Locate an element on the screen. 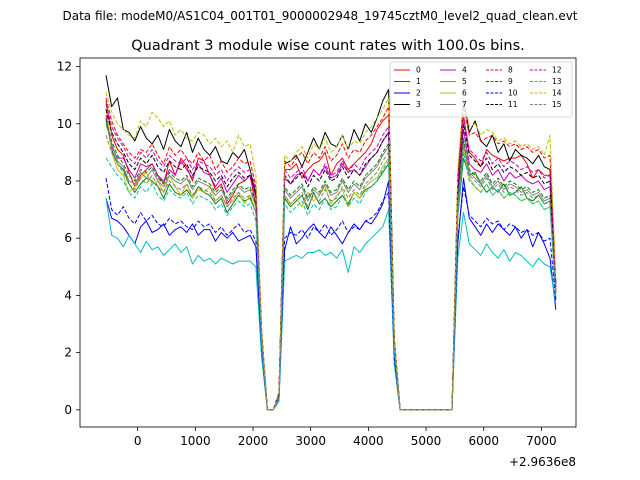 The width and height of the screenshot is (640, 480). legend-label-3: 3 is located at coordinates (418, 104).